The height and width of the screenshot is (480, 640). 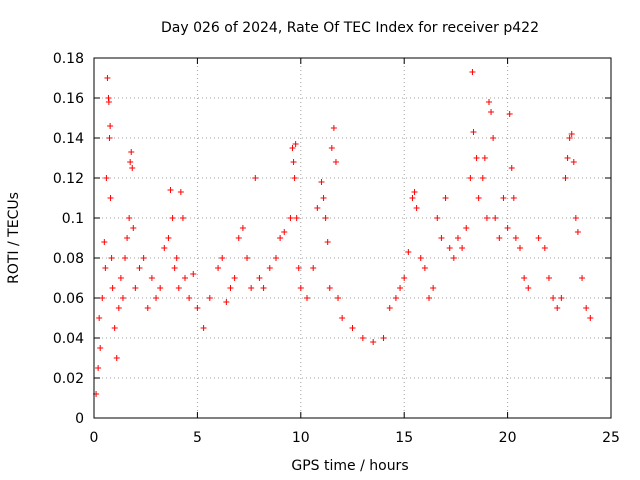 What do you see at coordinates (508, 438) in the screenshot?
I see `x-tick-label: 20` at bounding box center [508, 438].